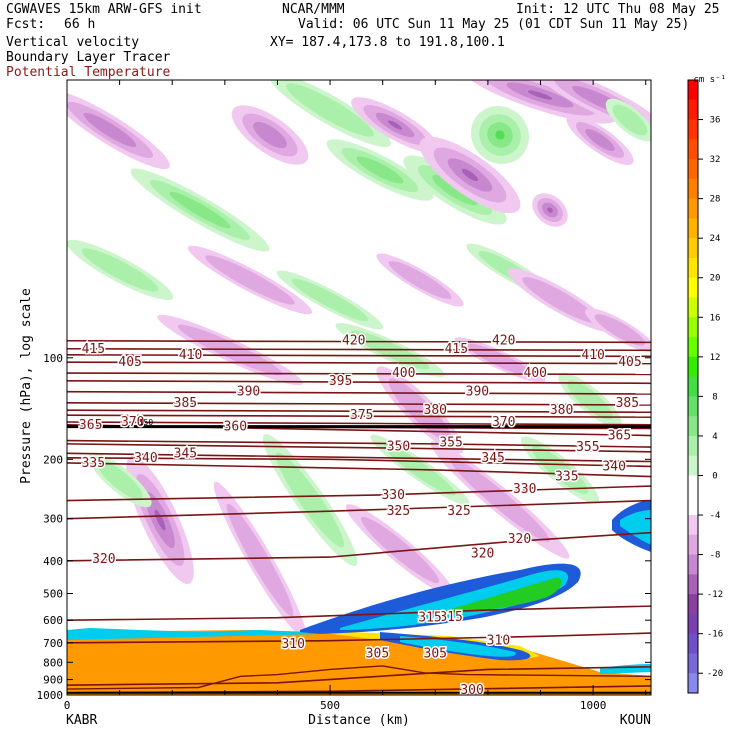 This screenshot has width=740, height=740. What do you see at coordinates (193, 634) in the screenshot?
I see `tracer-cyan-top` at bounding box center [193, 634].